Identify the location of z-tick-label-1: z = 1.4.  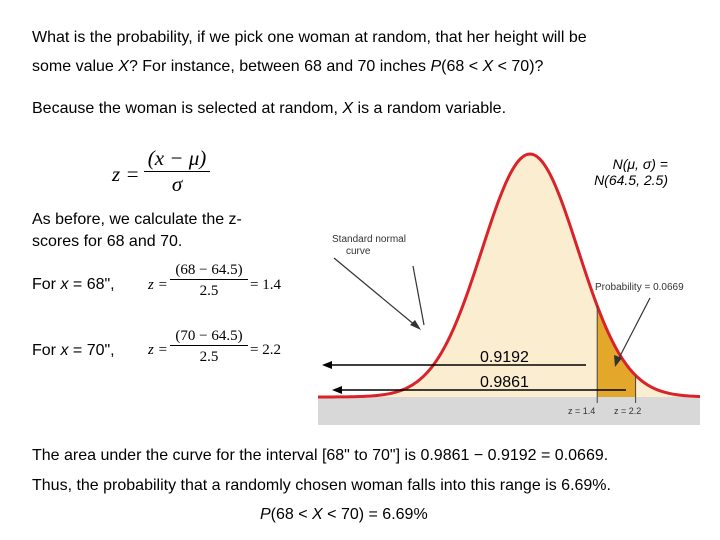
(582, 411).